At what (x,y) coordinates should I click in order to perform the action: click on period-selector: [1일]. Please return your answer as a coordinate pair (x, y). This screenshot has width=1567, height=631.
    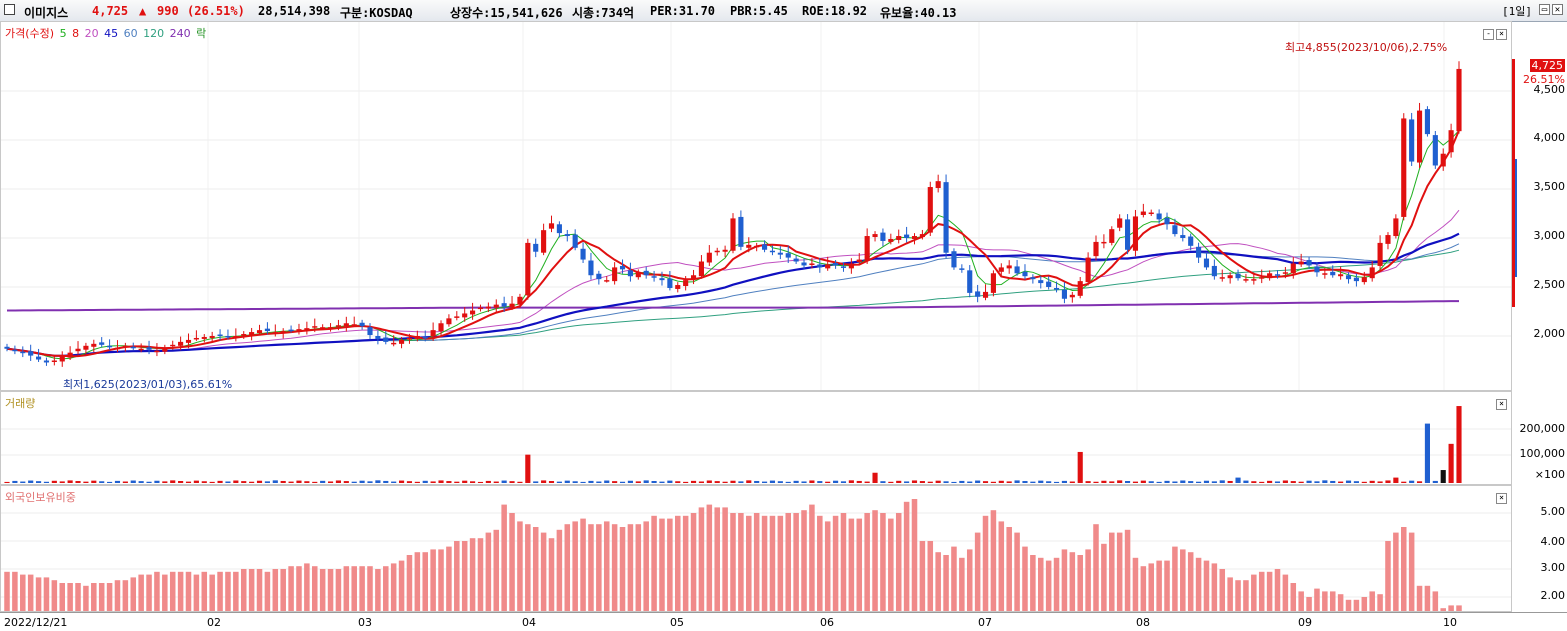
    Looking at the image, I should click on (1517, 11).